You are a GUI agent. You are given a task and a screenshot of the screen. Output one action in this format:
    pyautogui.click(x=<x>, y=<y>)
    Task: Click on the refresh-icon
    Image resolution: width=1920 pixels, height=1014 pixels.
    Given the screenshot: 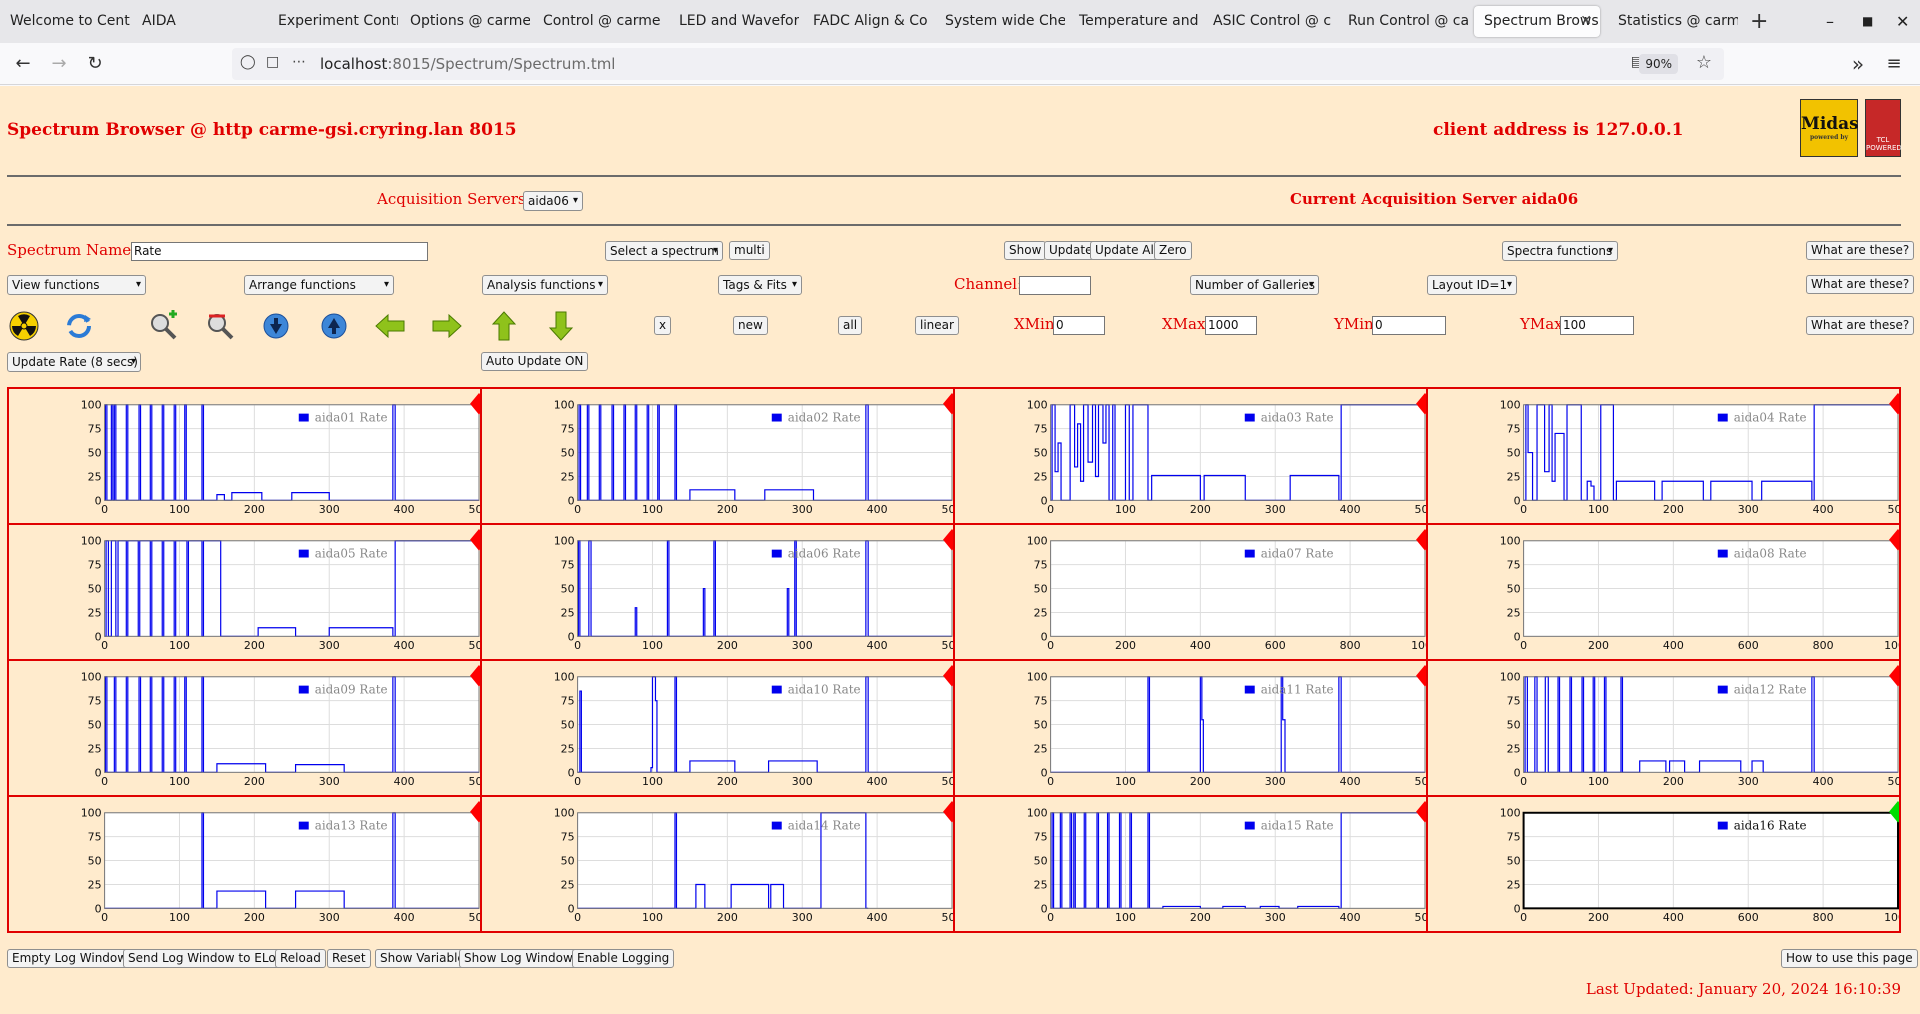 What is the action you would take?
    pyautogui.click(x=79, y=326)
    